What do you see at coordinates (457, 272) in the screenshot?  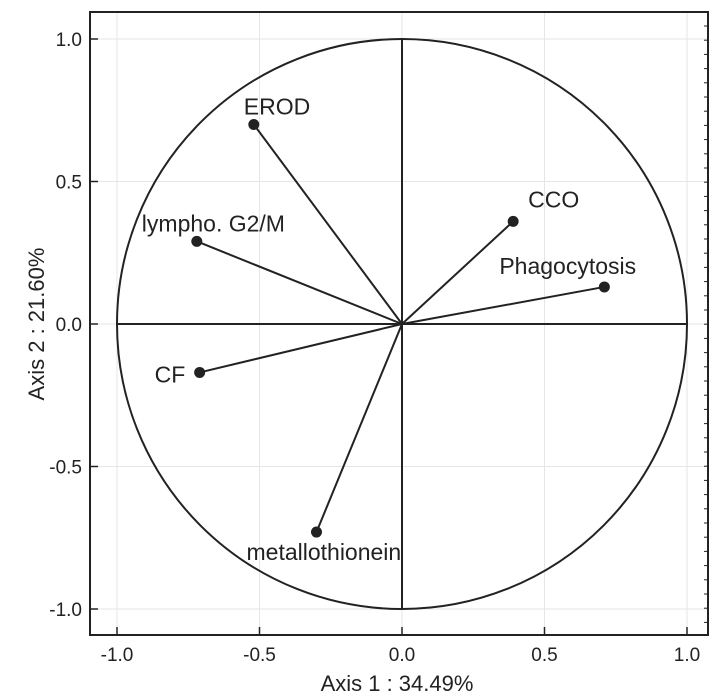 I see `vector-cco` at bounding box center [457, 272].